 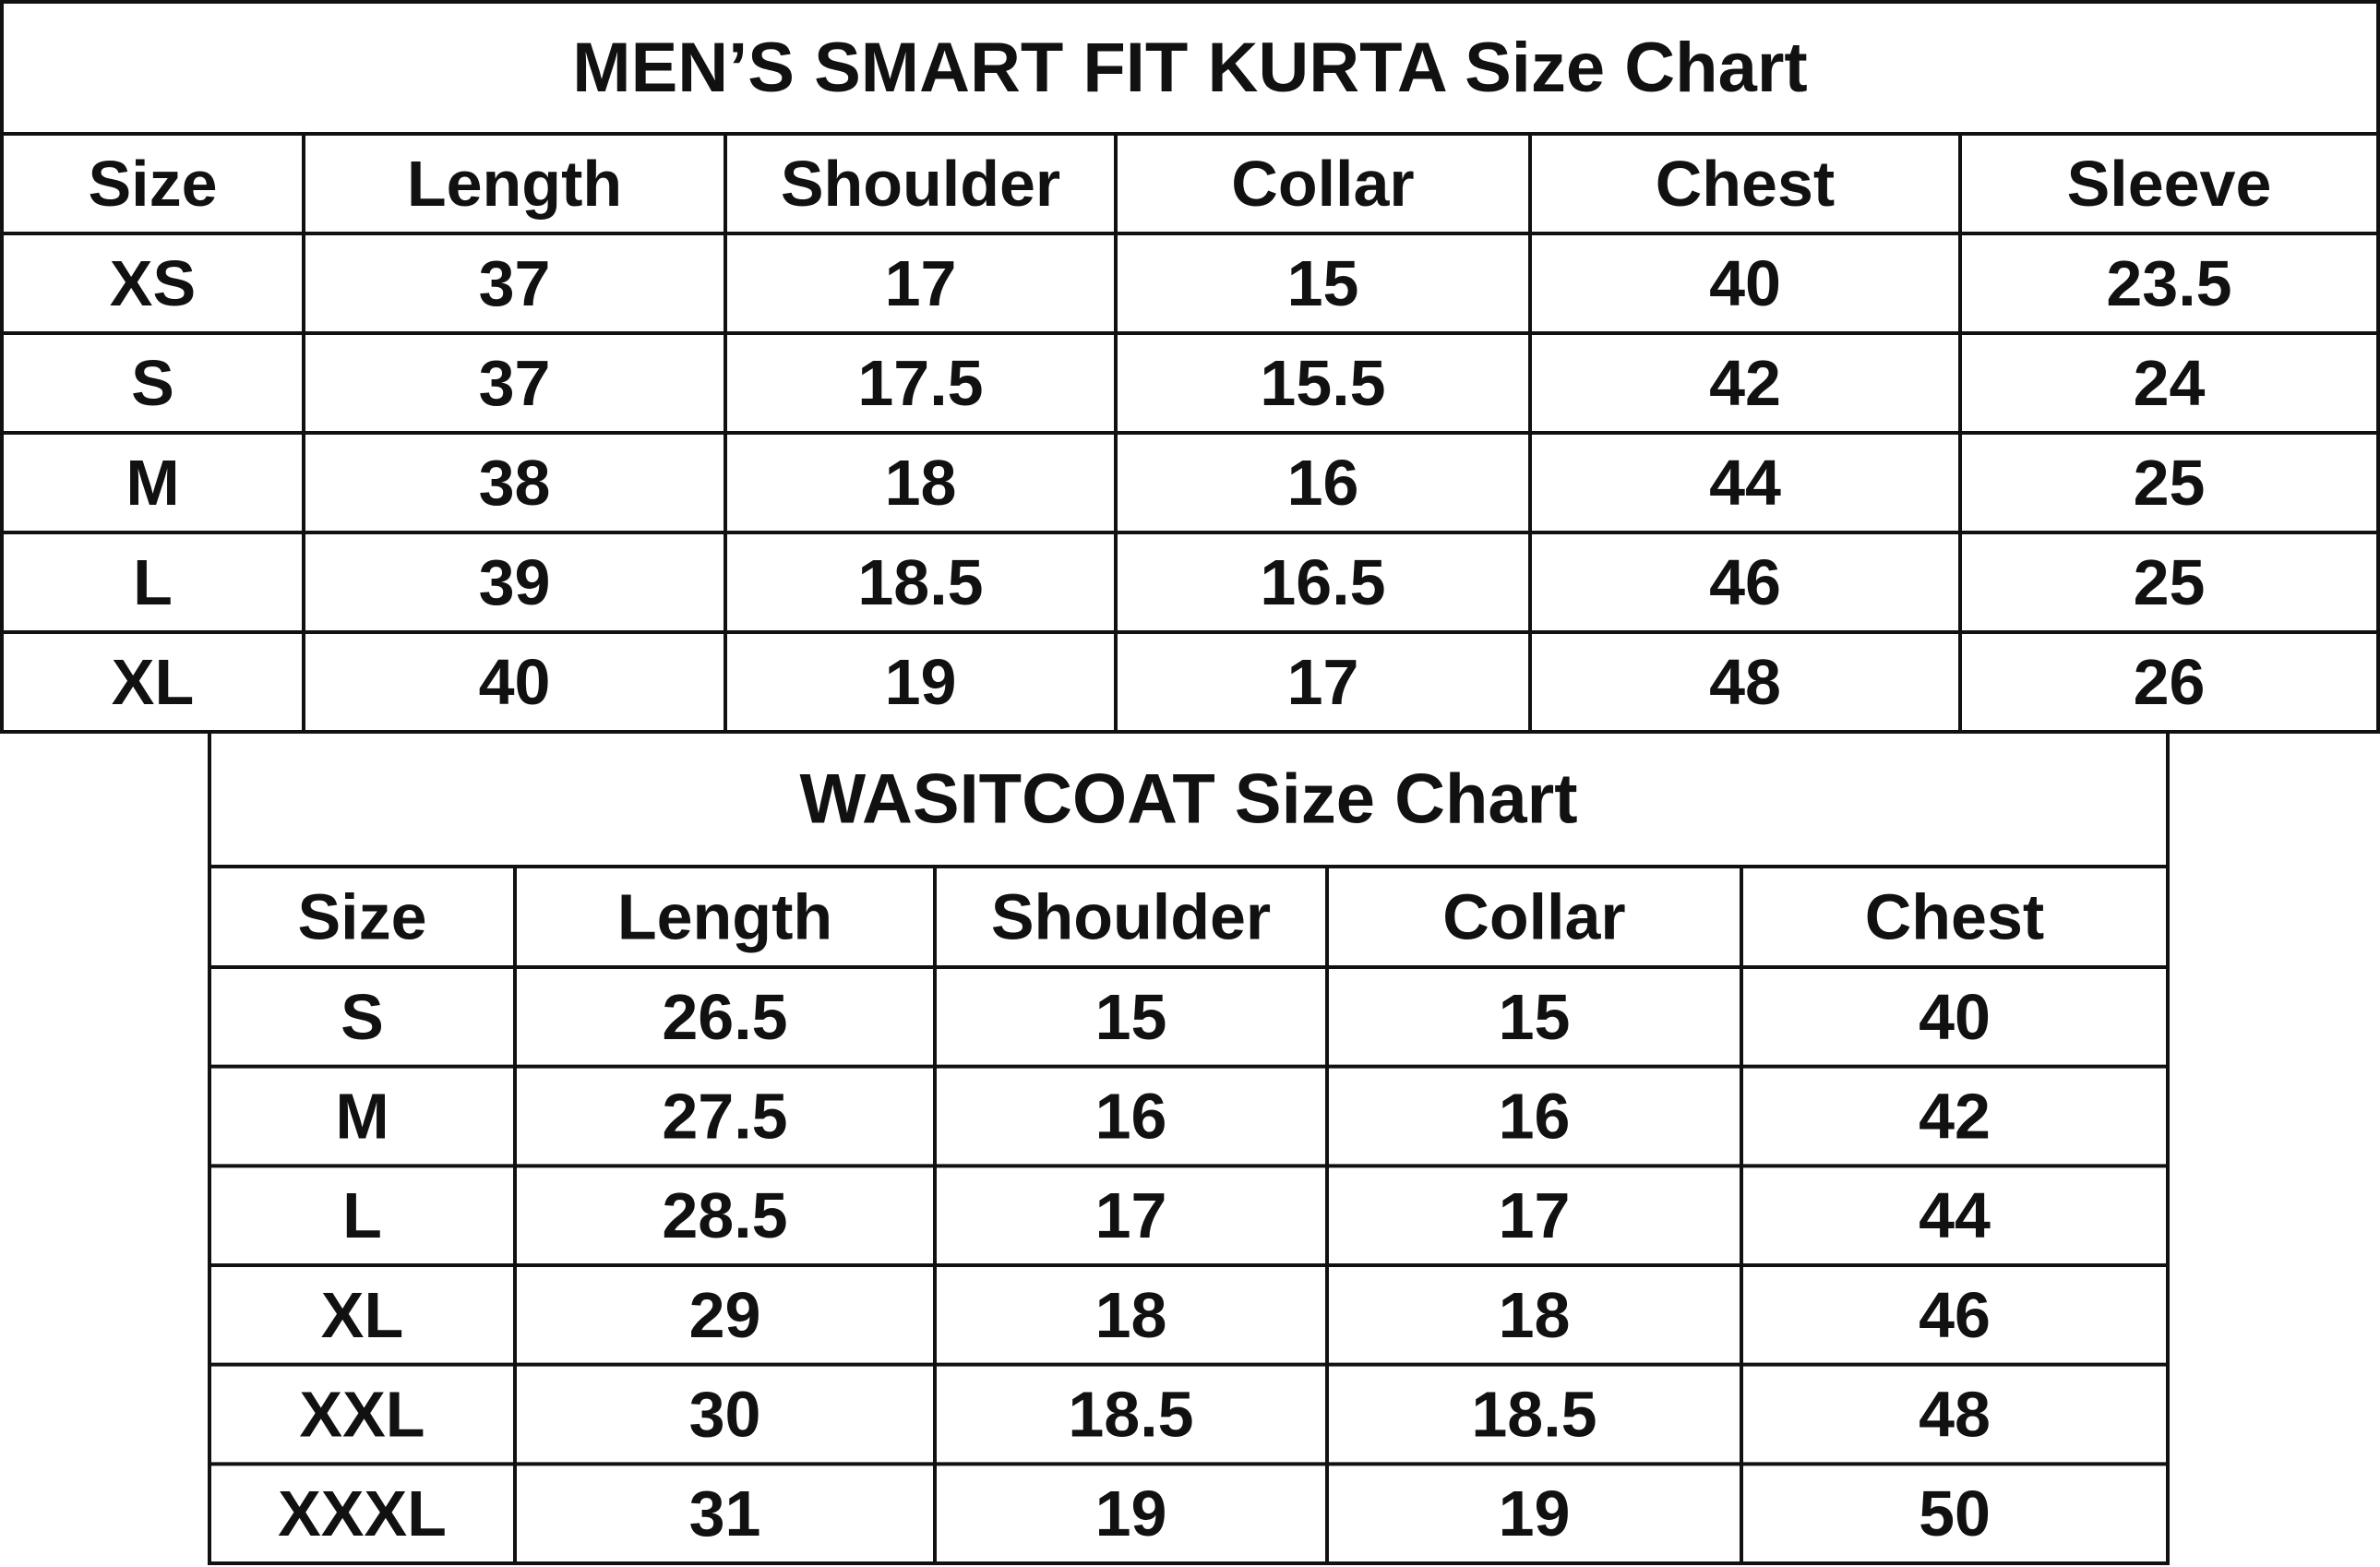 What do you see at coordinates (724, 1017) in the screenshot?
I see `measurement: 26.5` at bounding box center [724, 1017].